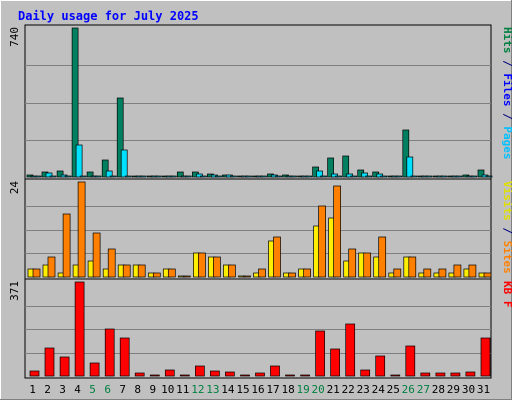 Image resolution: width=512 pixels, height=400 pixels. What do you see at coordinates (14, 291) in the screenshot?
I see `panel-bottom-max-label: 371` at bounding box center [14, 291].